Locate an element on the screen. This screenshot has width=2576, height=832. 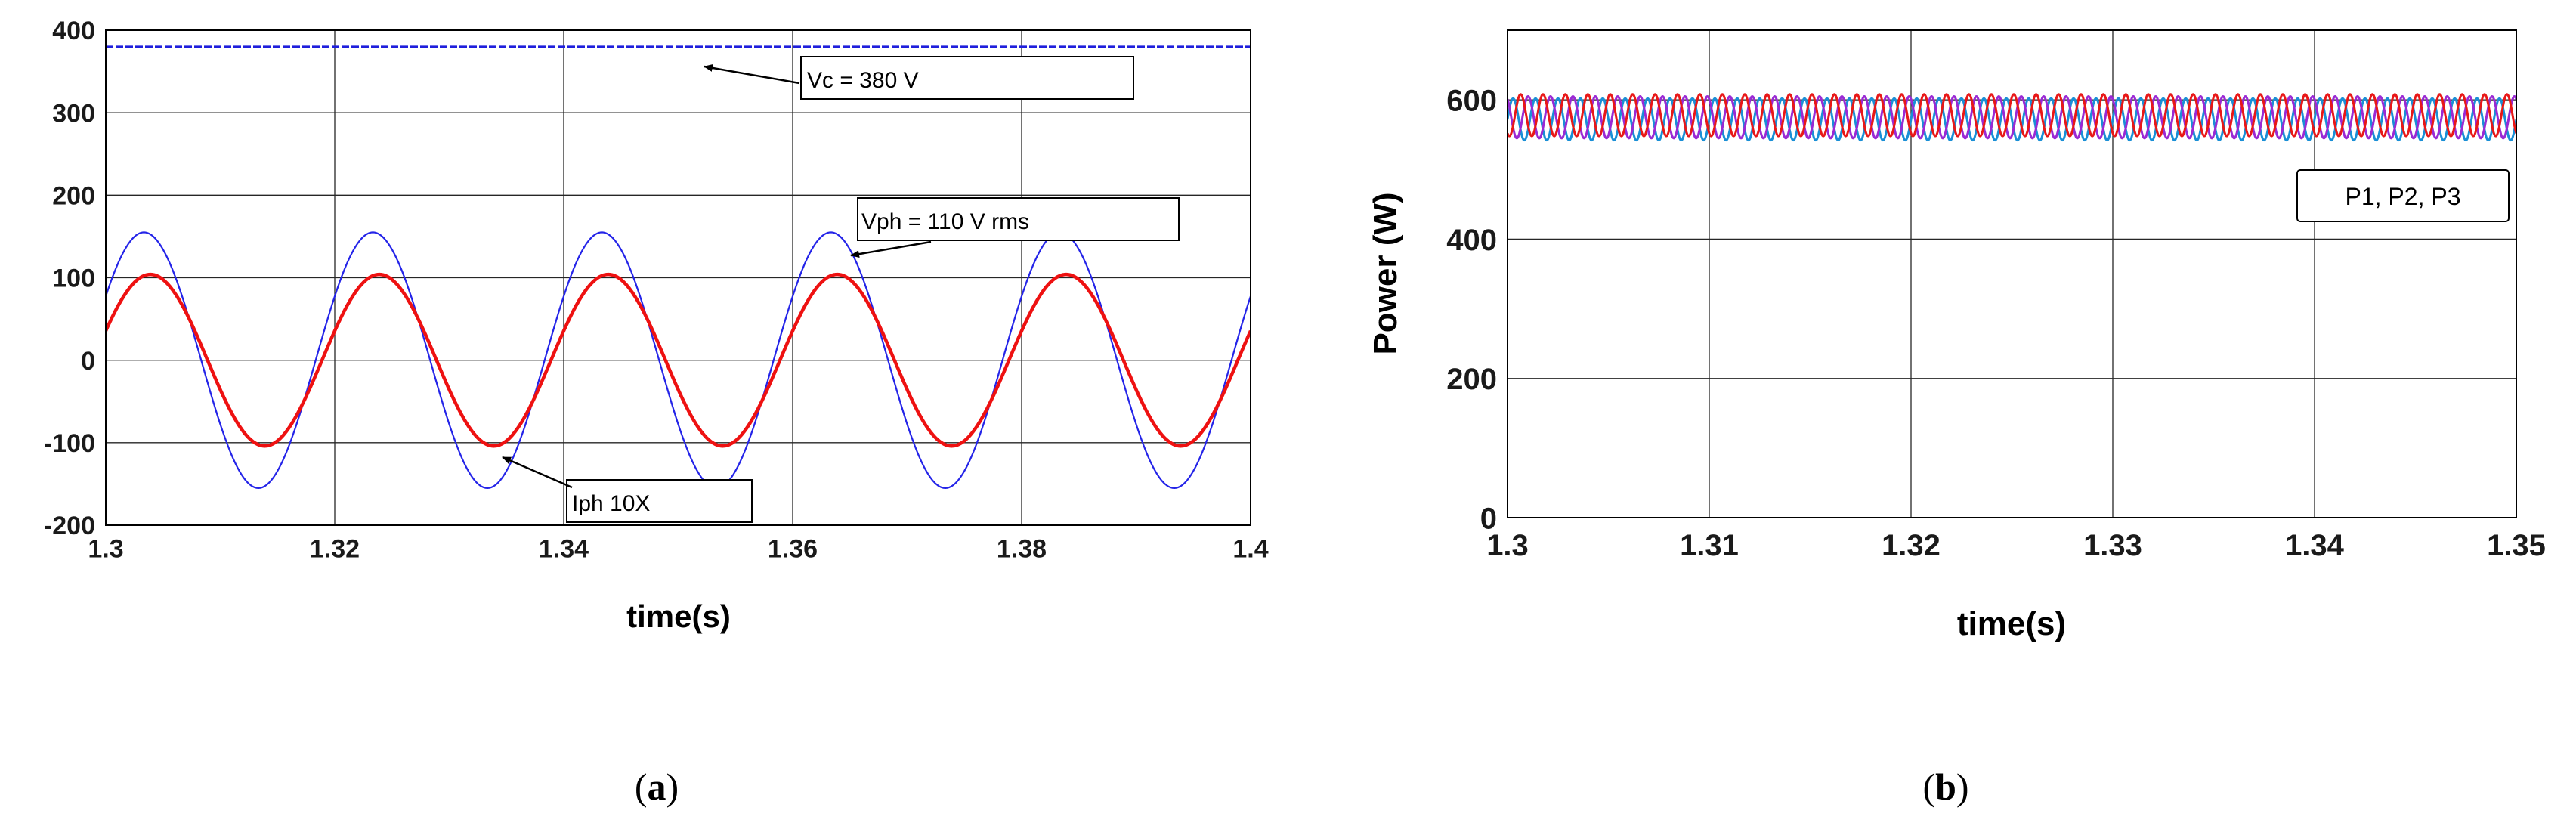
chart-a-y-ticks: -200 -100 0 100 200 300 400 is located at coordinates (69, 278).